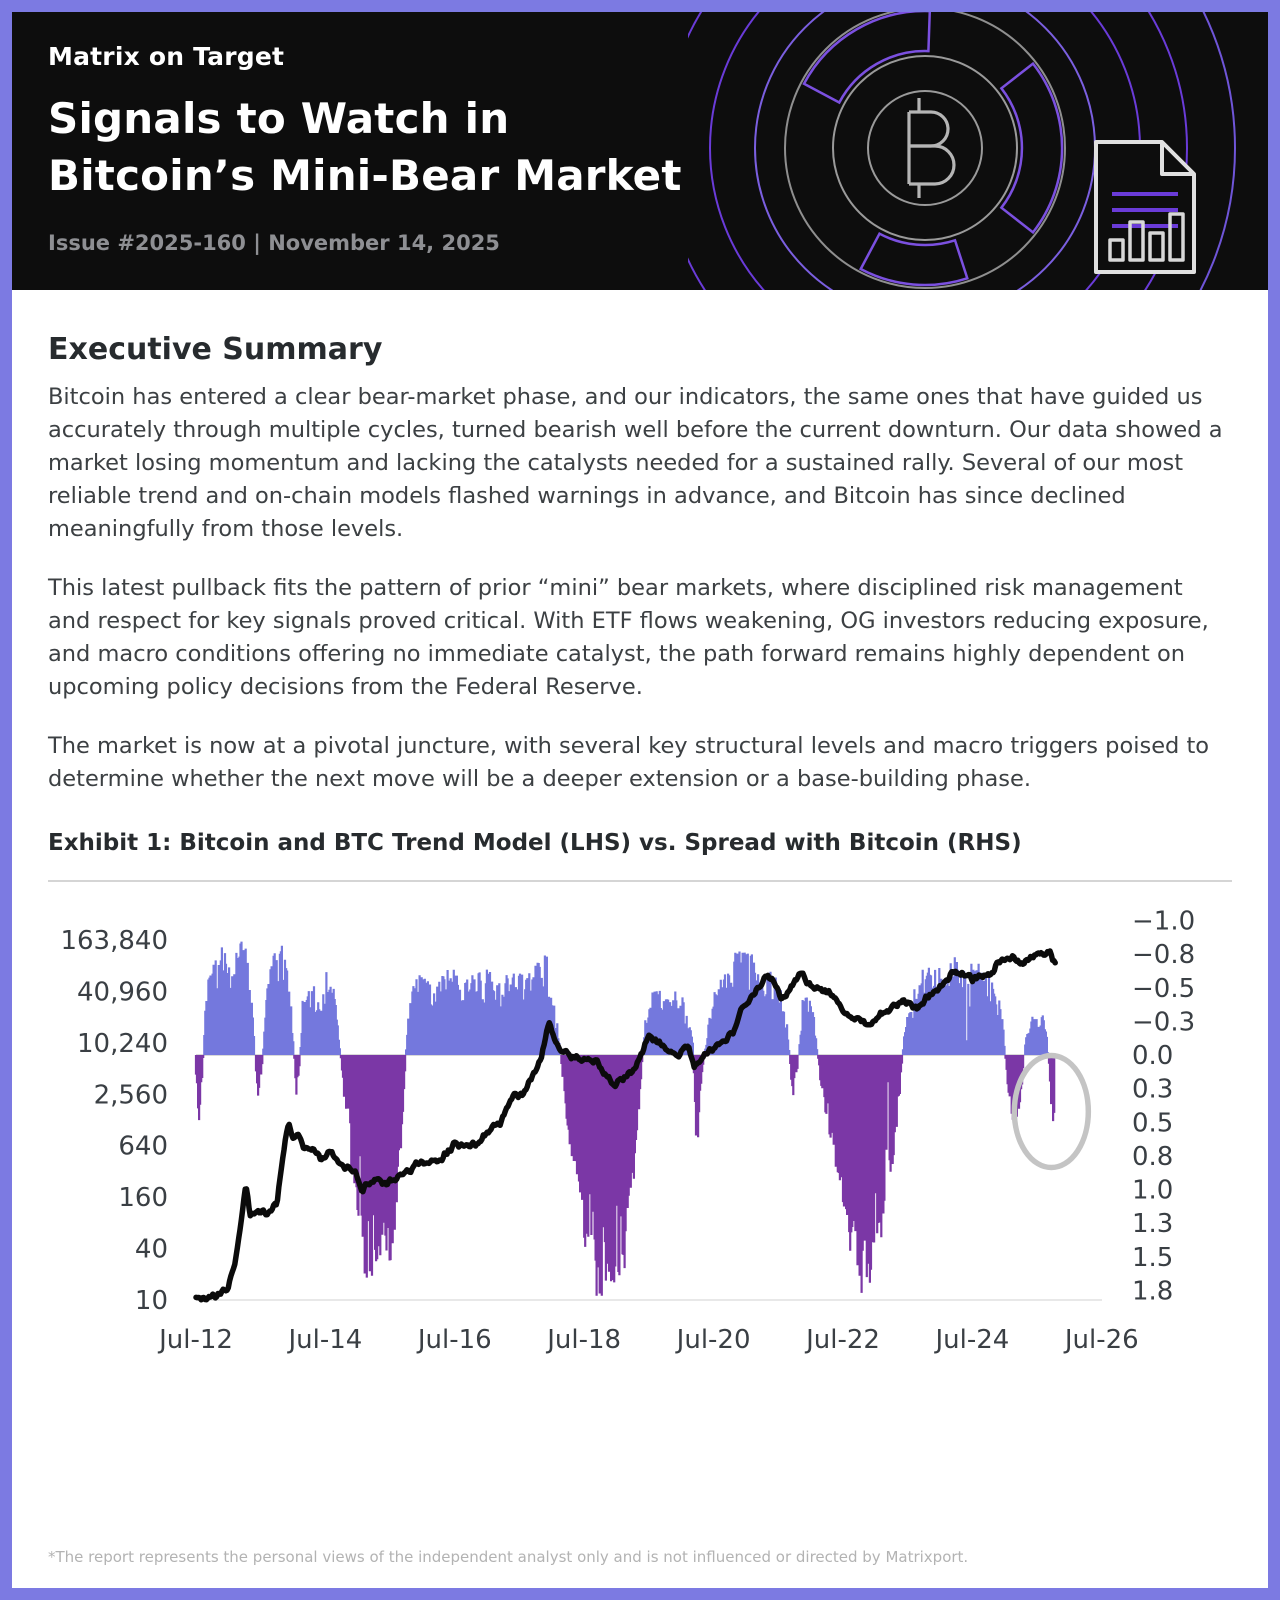 The image size is (1280, 1600). I want to click on report-title-line2: Bitcoin’s Mini-Bear Market, so click(365, 175).